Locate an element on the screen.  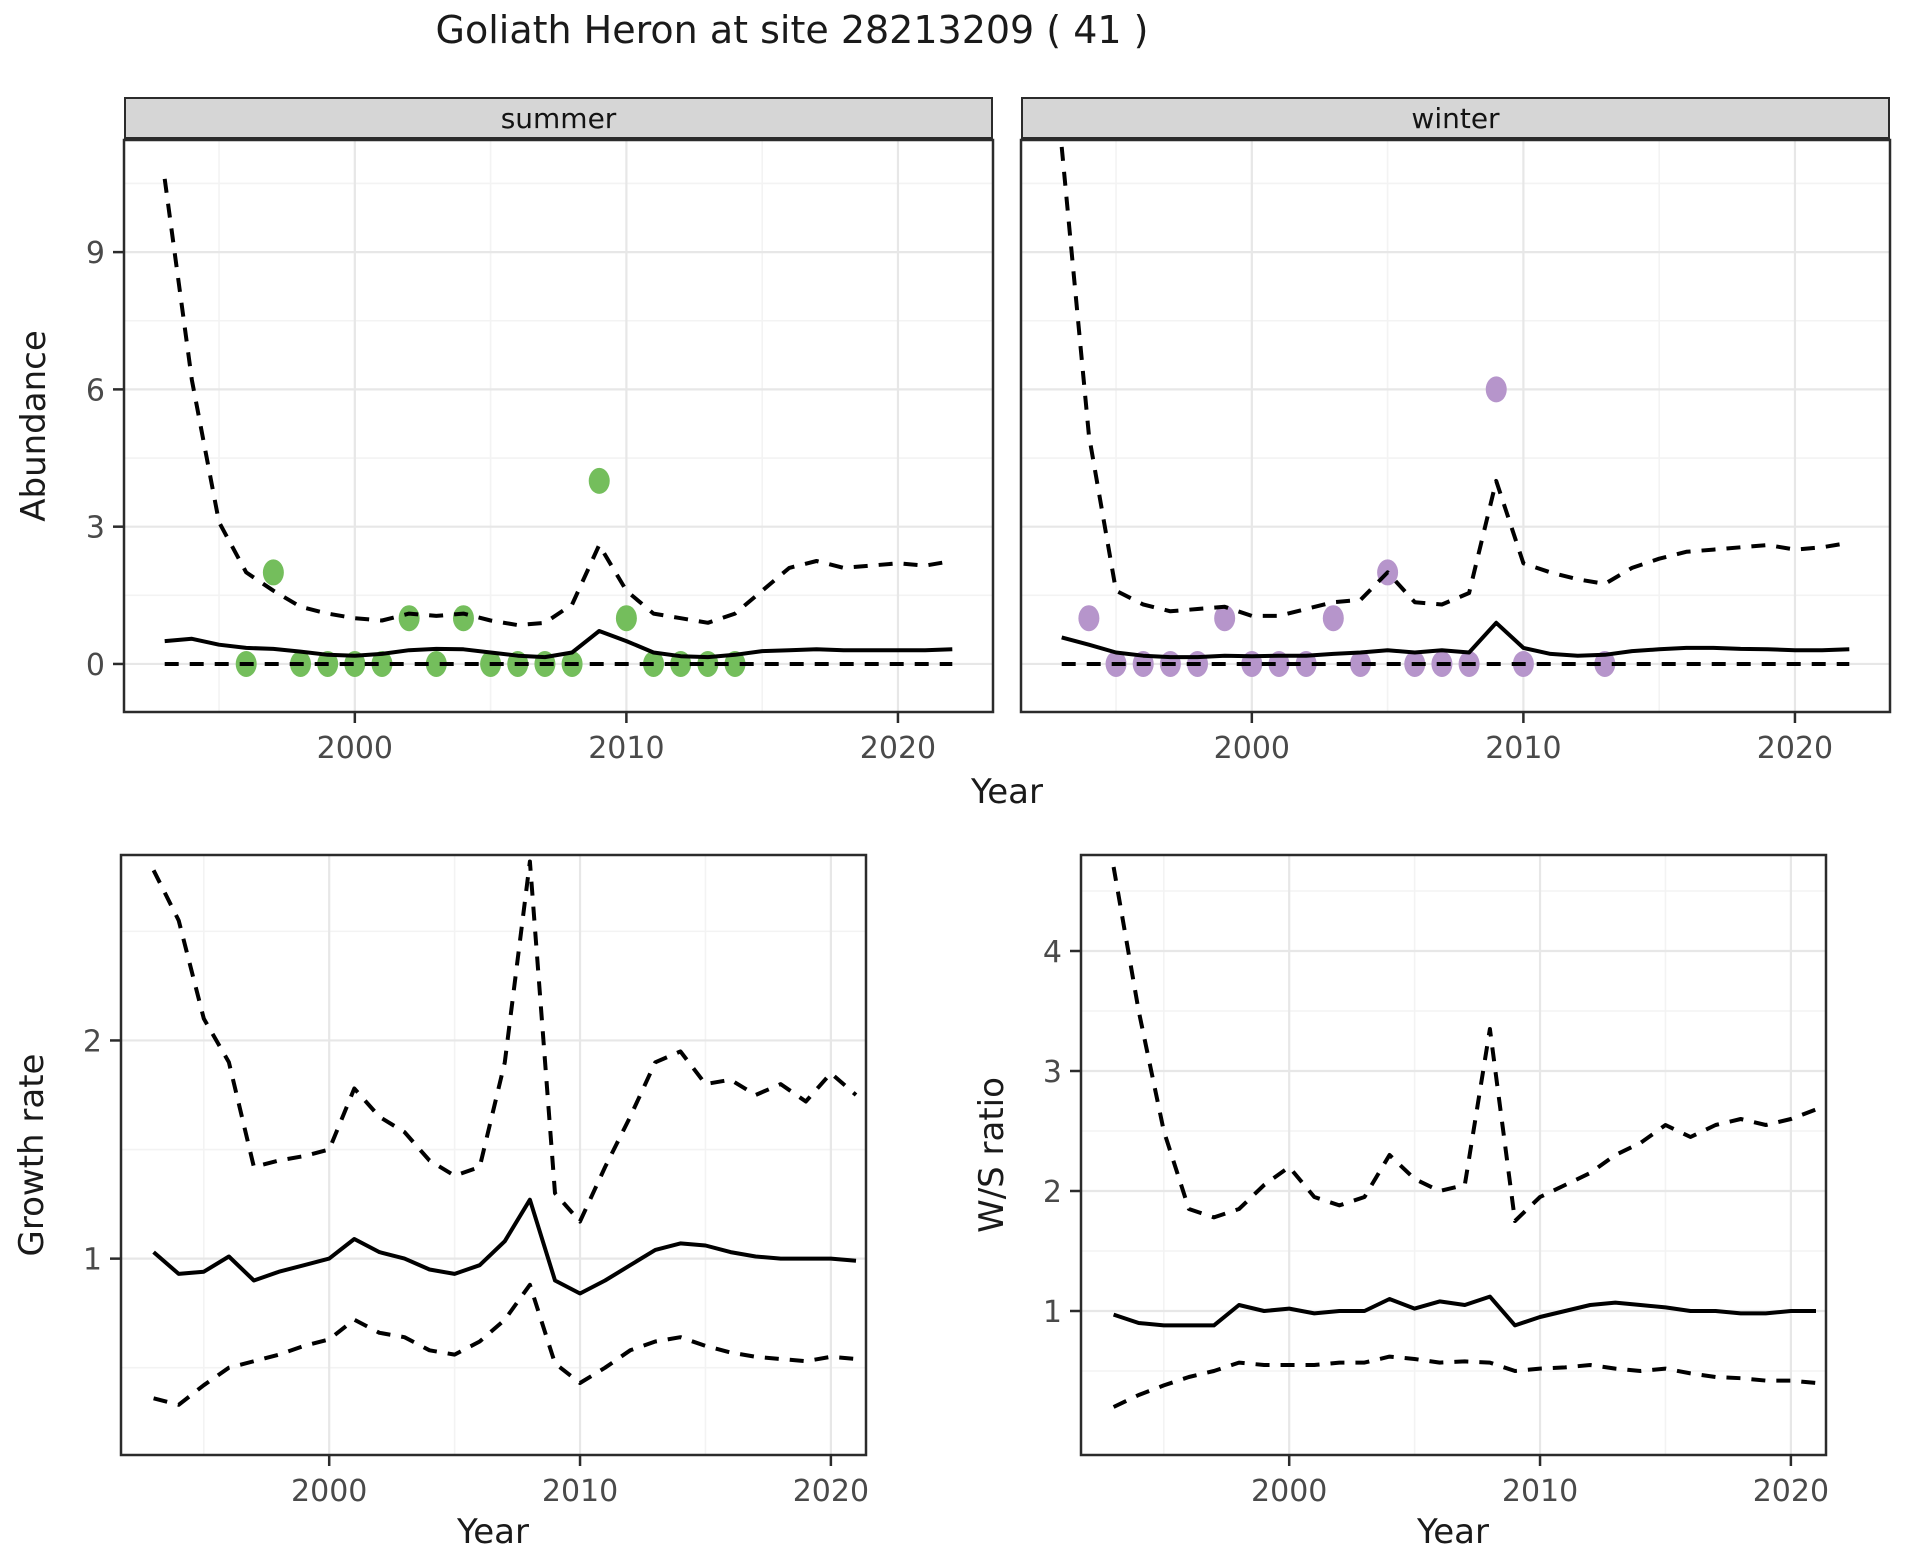
growth-rate-axis-title: Growth rate is located at coordinates (32, 1155).